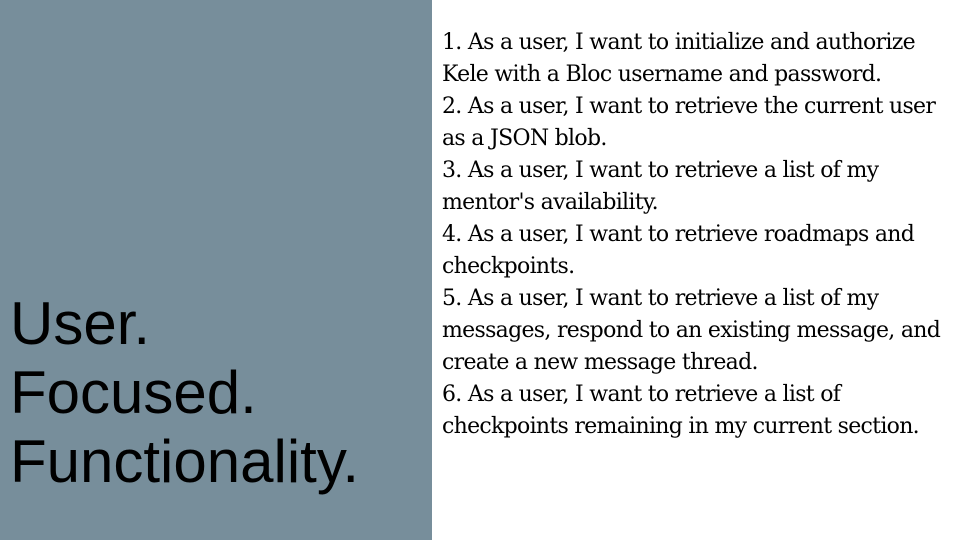 This screenshot has width=960, height=540. What do you see at coordinates (133, 392) in the screenshot?
I see `headline-line-focused: Focused.` at bounding box center [133, 392].